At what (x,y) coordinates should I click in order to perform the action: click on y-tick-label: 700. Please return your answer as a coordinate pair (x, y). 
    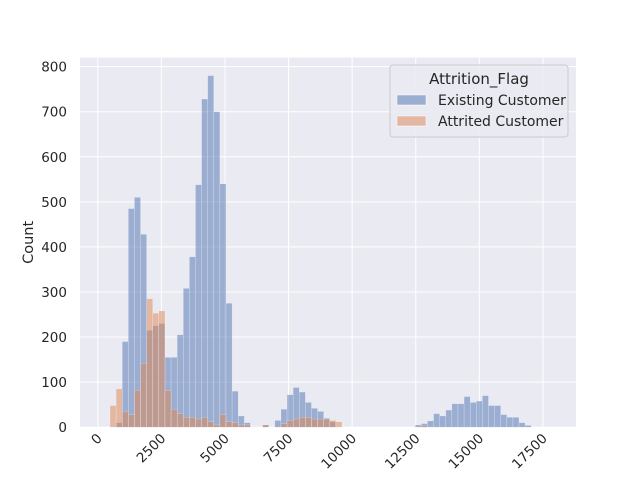
    Looking at the image, I should click on (54, 113).